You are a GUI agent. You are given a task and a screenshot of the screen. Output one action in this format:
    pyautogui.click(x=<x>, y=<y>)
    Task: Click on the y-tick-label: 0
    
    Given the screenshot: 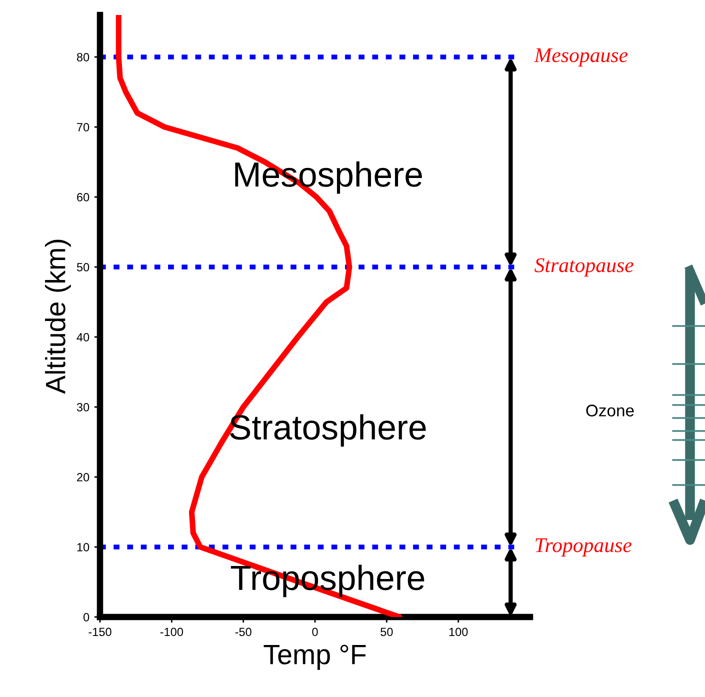 What is the action you would take?
    pyautogui.click(x=86, y=617)
    